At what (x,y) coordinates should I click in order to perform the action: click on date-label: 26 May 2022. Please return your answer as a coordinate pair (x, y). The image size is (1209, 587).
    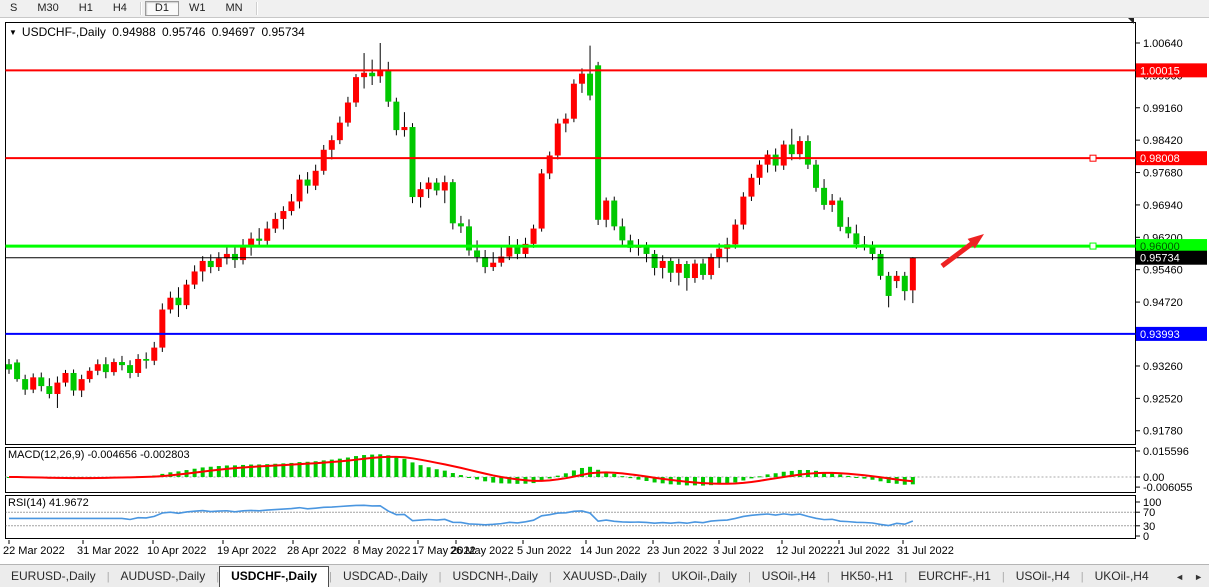
    Looking at the image, I should click on (482, 551).